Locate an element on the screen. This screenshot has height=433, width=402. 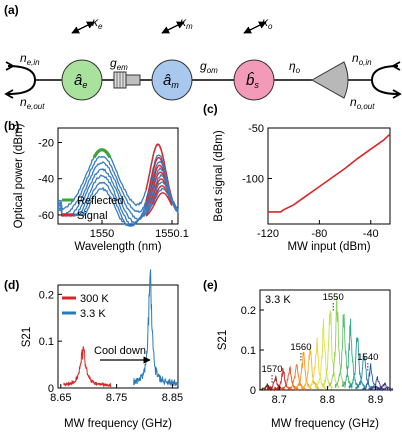
panel-label-d: (d) is located at coordinates (11, 285).